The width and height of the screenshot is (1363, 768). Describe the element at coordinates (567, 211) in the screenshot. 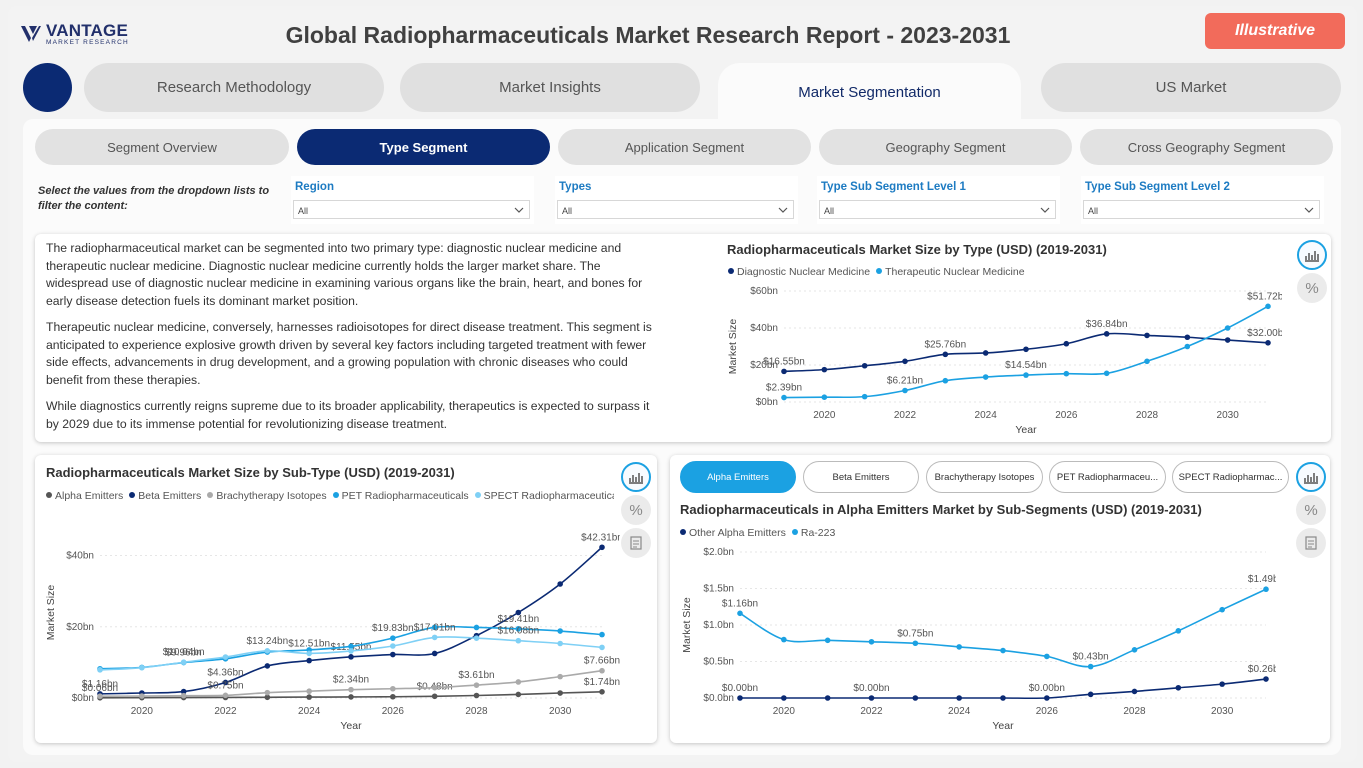

I see `types-dropdown-value: All` at that location.